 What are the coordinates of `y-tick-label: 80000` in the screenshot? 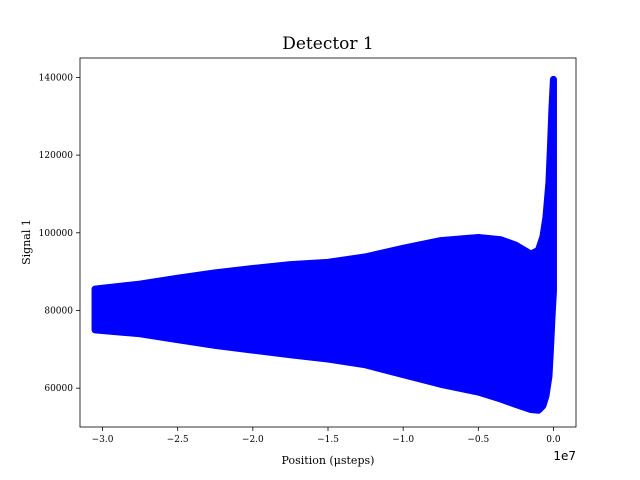 It's located at (58, 311).